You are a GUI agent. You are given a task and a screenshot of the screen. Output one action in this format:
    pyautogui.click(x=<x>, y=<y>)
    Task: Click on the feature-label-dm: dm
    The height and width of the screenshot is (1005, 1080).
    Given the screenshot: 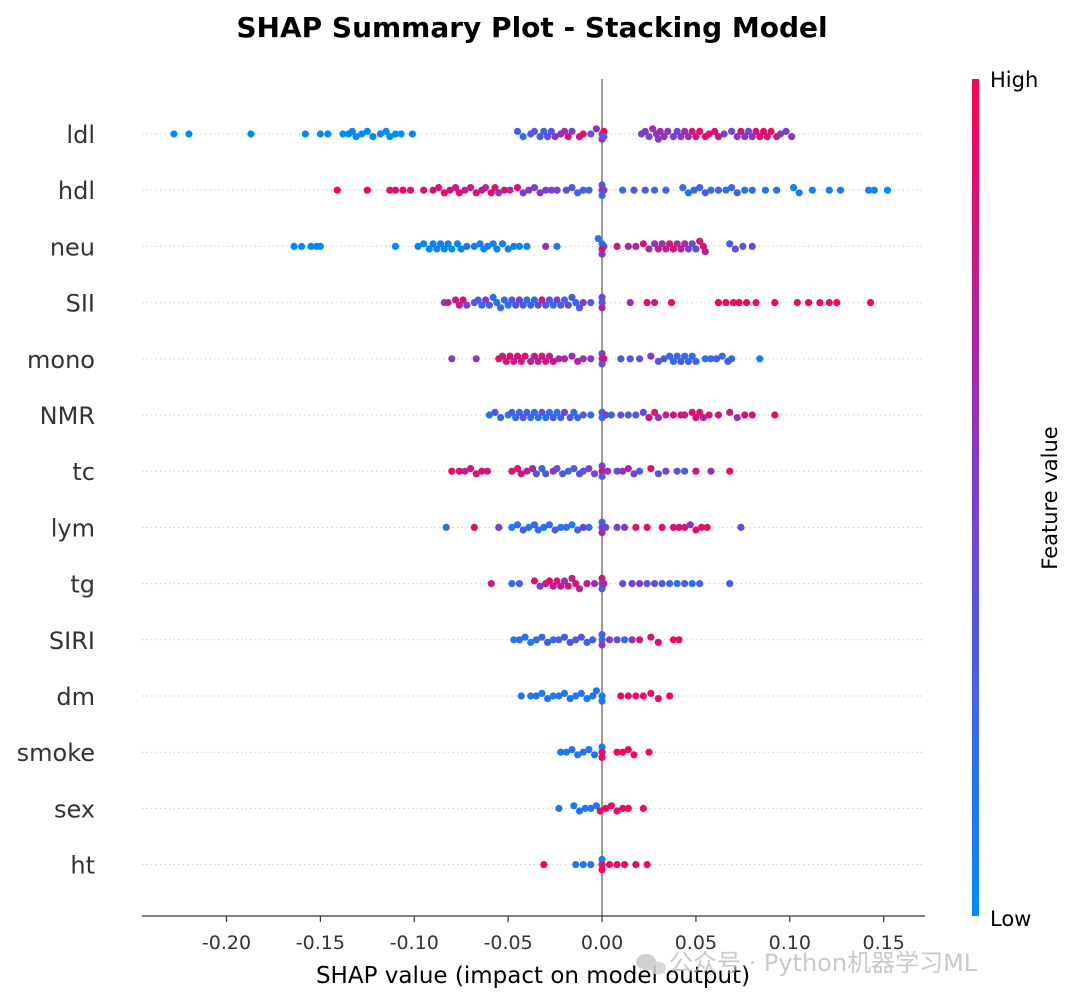 What is the action you would take?
    pyautogui.click(x=75, y=697)
    